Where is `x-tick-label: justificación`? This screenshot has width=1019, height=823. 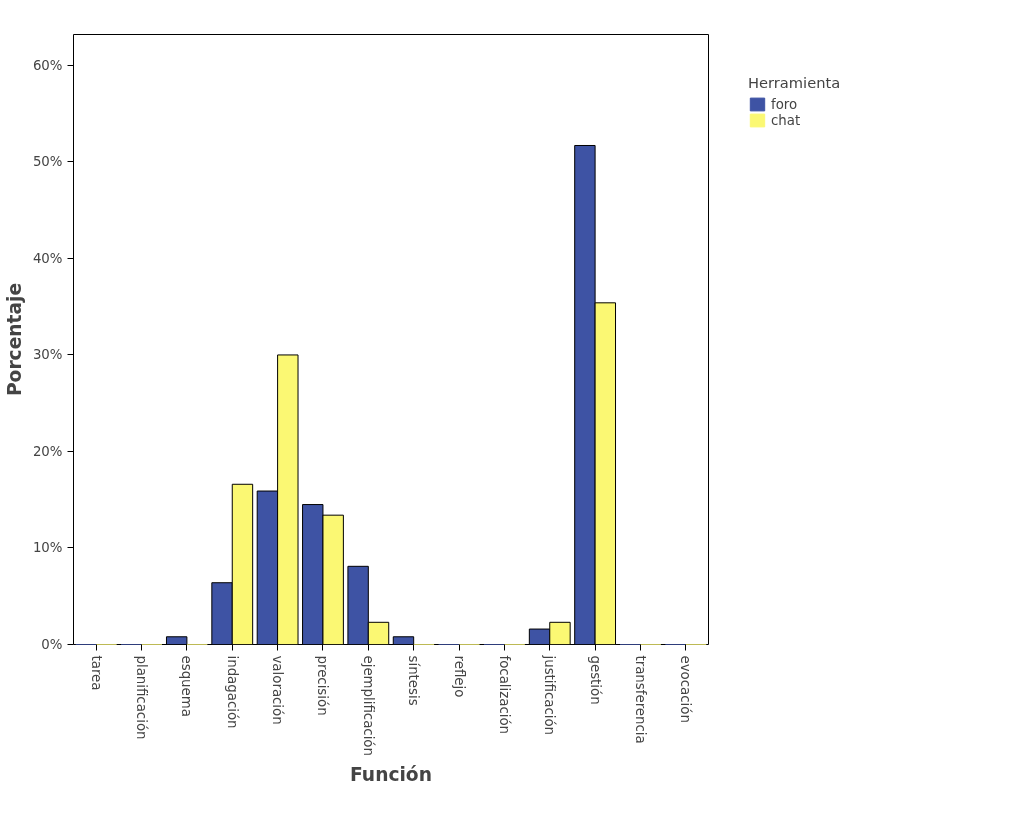 x-tick-label: justificación is located at coordinates (550, 695).